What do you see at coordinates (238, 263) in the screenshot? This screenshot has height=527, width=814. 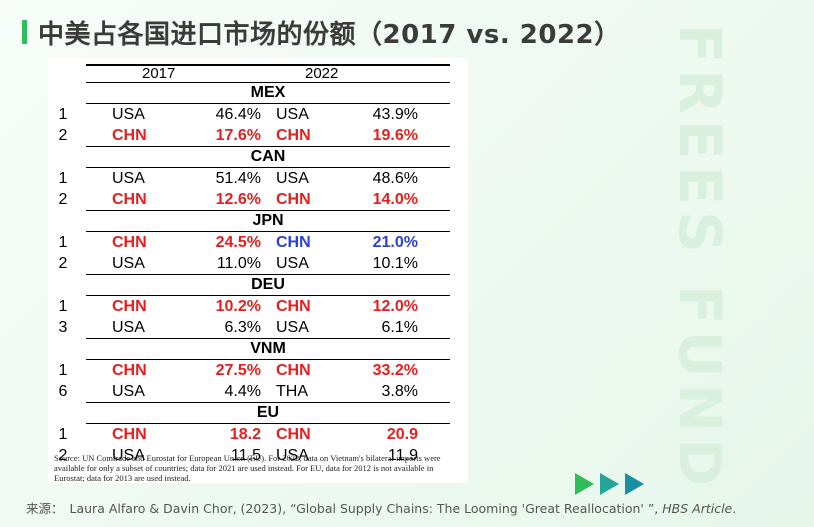 I see `share-2017: 11.0%` at bounding box center [238, 263].